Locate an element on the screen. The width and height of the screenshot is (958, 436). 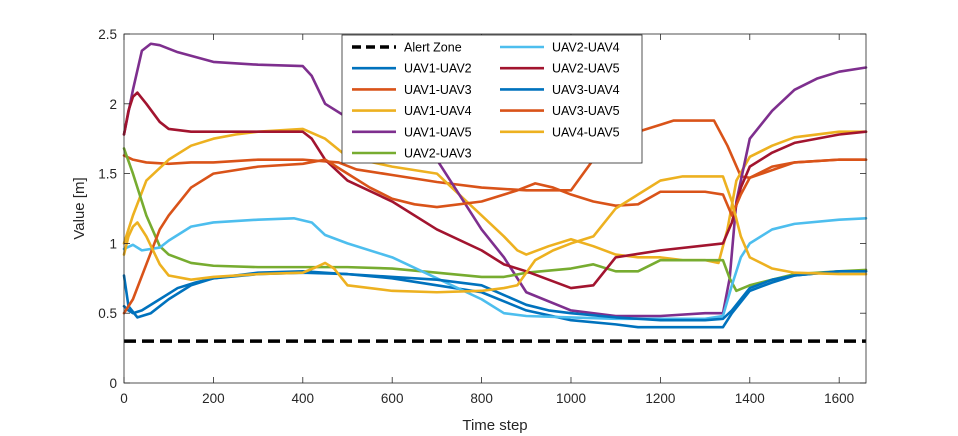
legend-box is located at coordinates (492, 99).